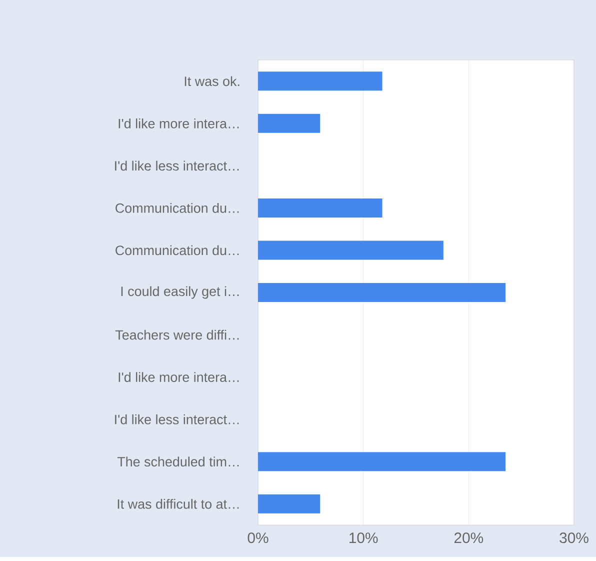 The width and height of the screenshot is (596, 561). Describe the element at coordinates (574, 538) in the screenshot. I see `x-tick-label: 30%` at that location.